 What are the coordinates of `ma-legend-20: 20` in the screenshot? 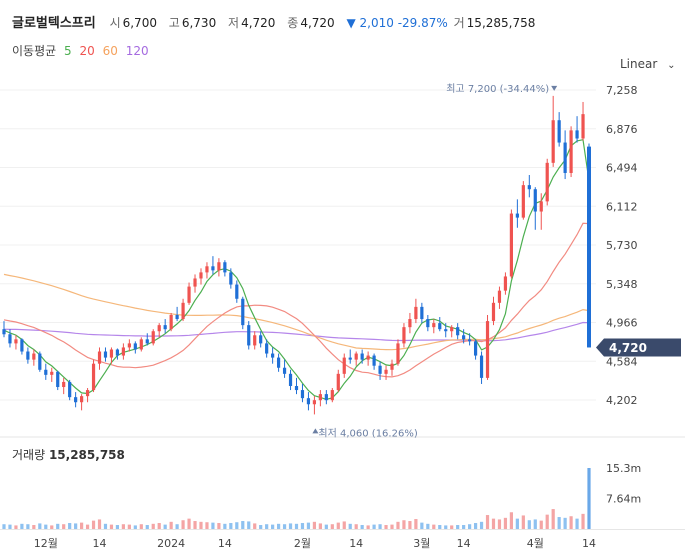 It's located at (87, 51).